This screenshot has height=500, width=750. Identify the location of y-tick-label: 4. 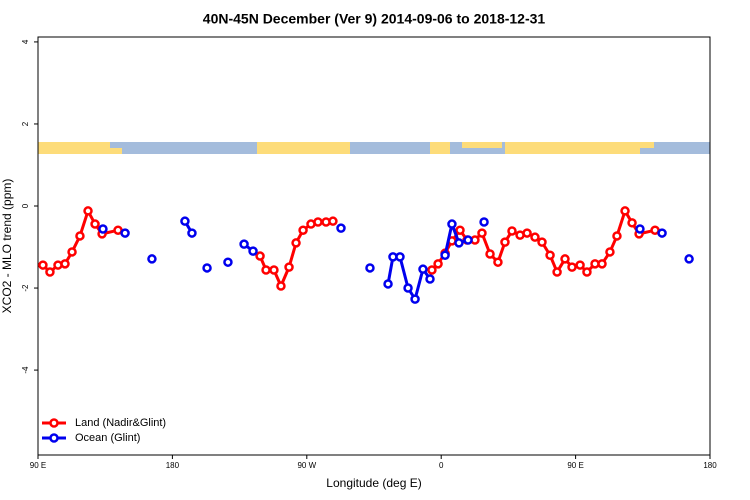
(25, 41).